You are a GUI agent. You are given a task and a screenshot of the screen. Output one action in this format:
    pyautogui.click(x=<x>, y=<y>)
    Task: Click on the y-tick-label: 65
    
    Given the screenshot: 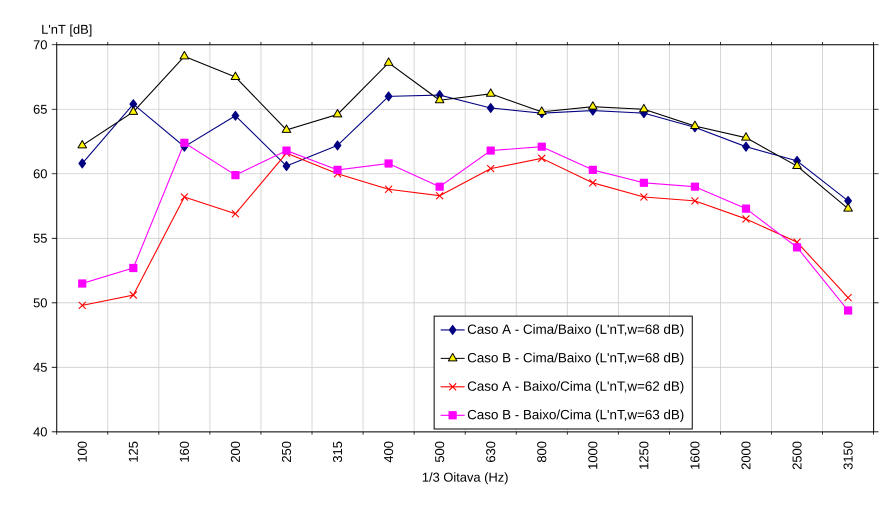 What is the action you would take?
    pyautogui.click(x=40, y=109)
    